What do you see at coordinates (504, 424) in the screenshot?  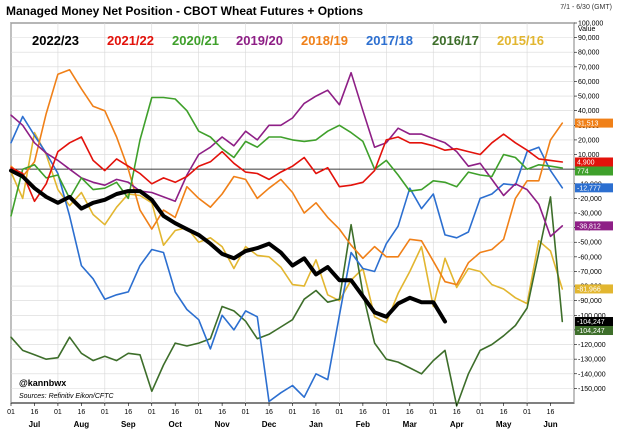 I see `x-month-label: May` at bounding box center [504, 424].